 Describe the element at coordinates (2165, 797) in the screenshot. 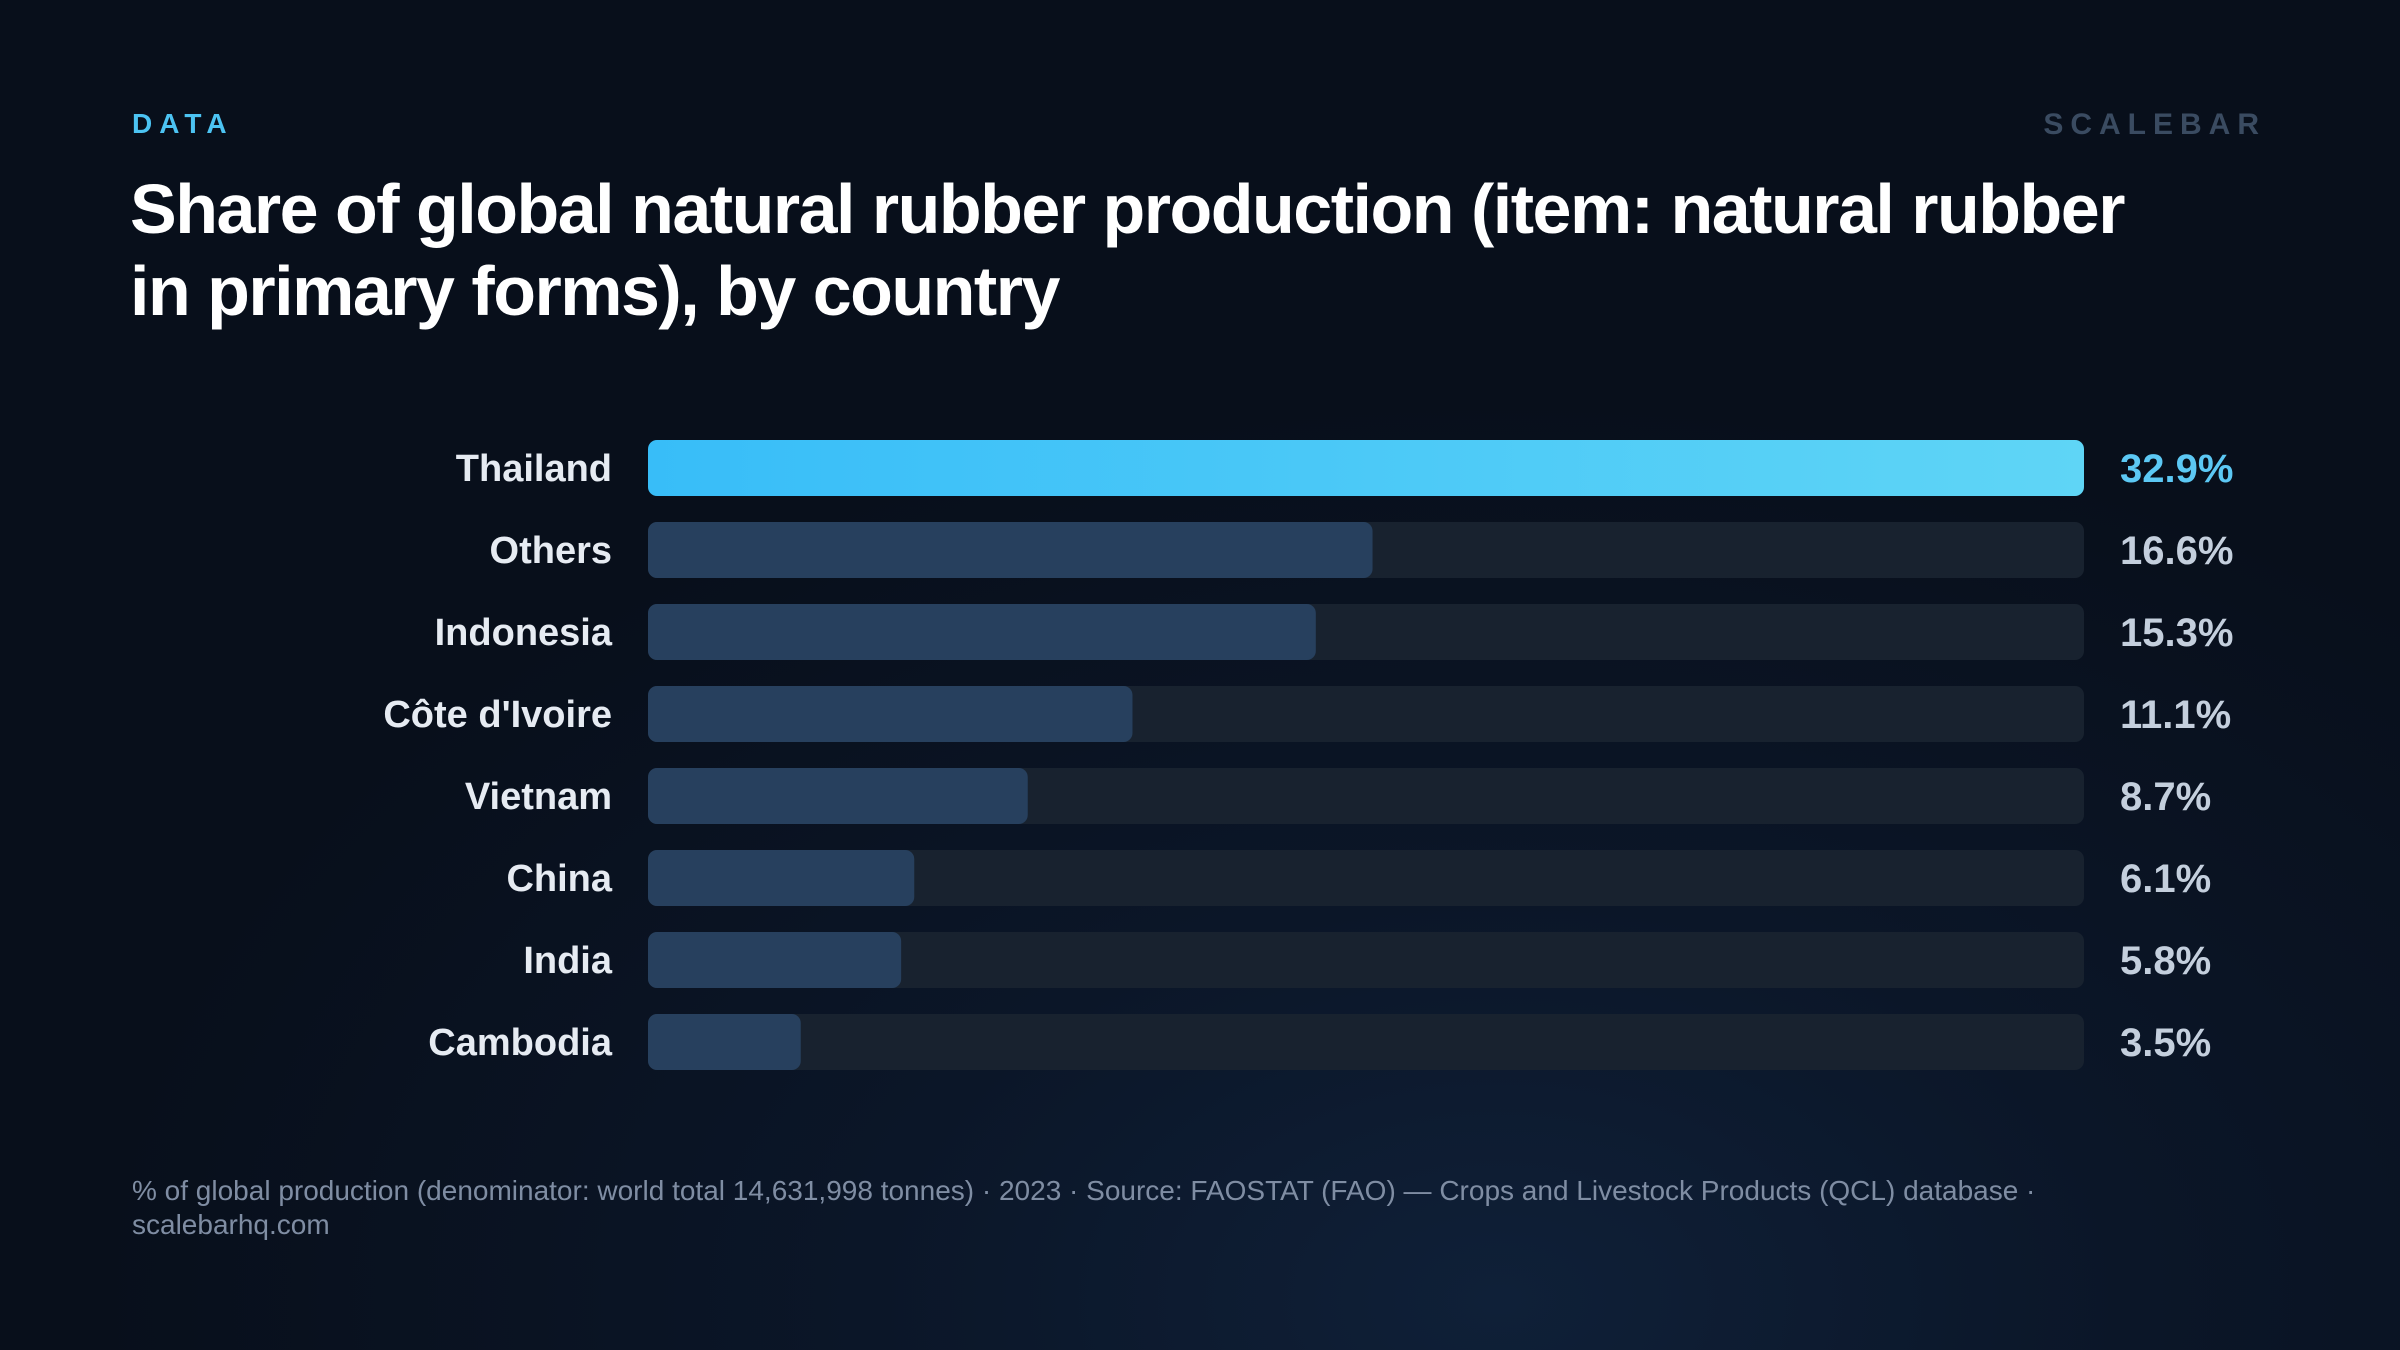

I see `value-label: 8.7%` at that location.